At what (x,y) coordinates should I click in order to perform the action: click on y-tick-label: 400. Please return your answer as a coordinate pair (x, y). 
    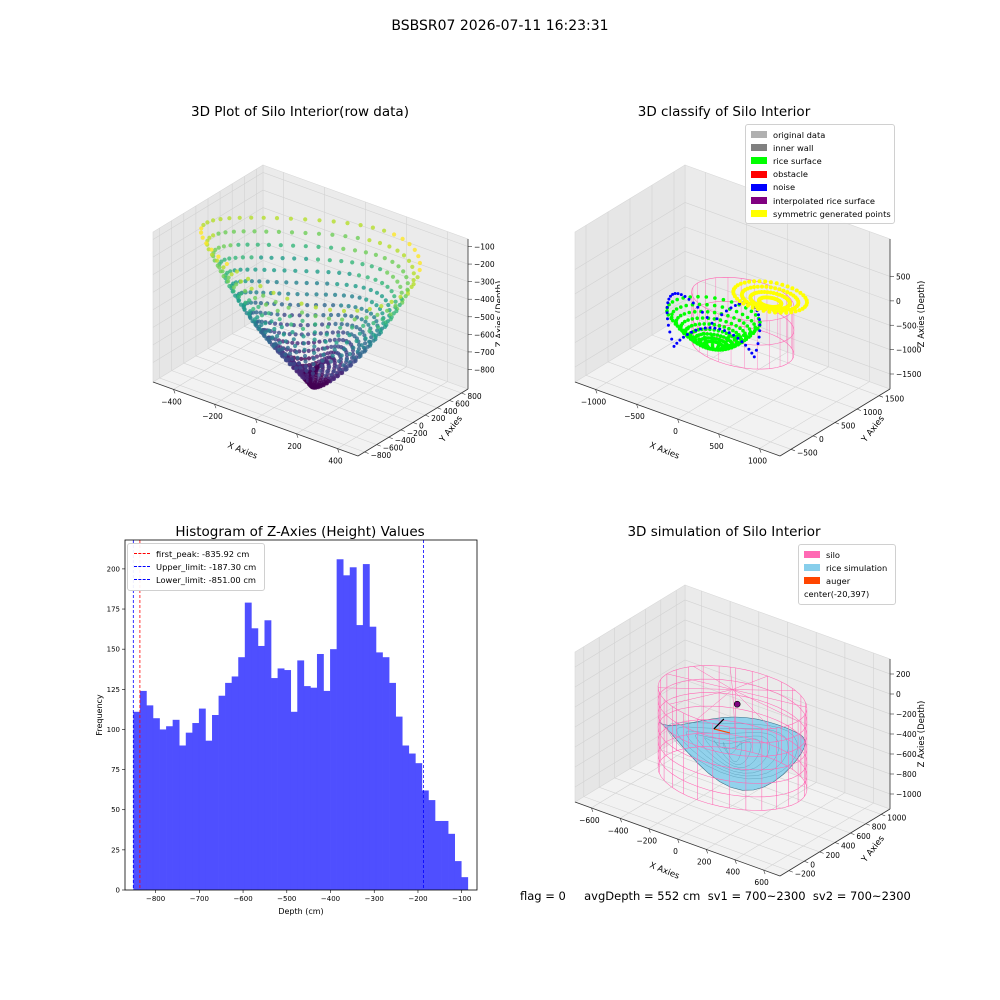
    Looking at the image, I should click on (450, 411).